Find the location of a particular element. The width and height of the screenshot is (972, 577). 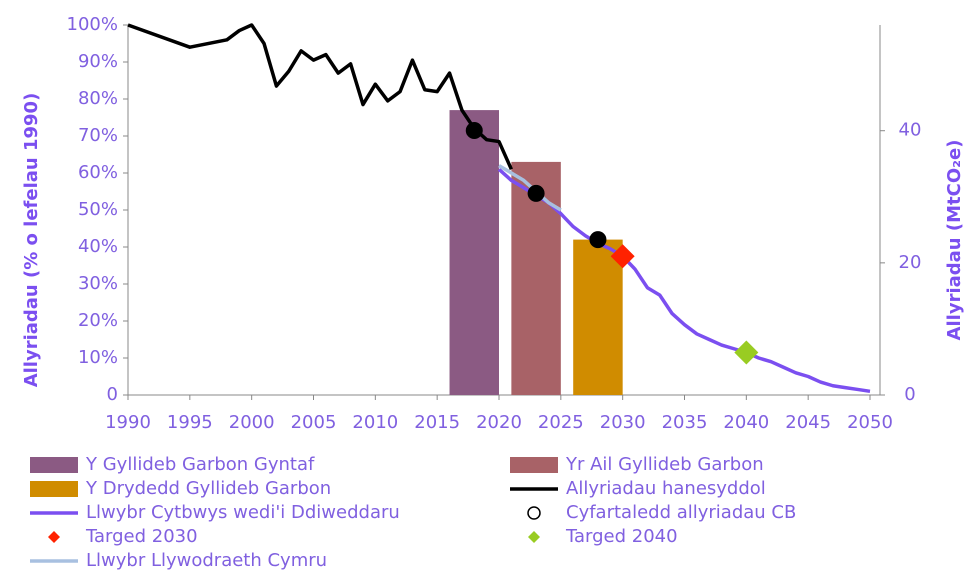

legend-item: Y Gyllideb Garbon Gyntaf is located at coordinates (172, 464).